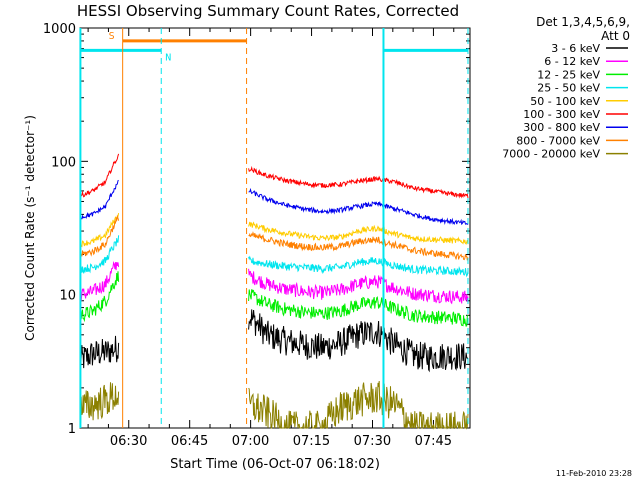 The width and height of the screenshot is (640, 480). What do you see at coordinates (72, 429) in the screenshot?
I see `y-tick-label: 1` at bounding box center [72, 429].